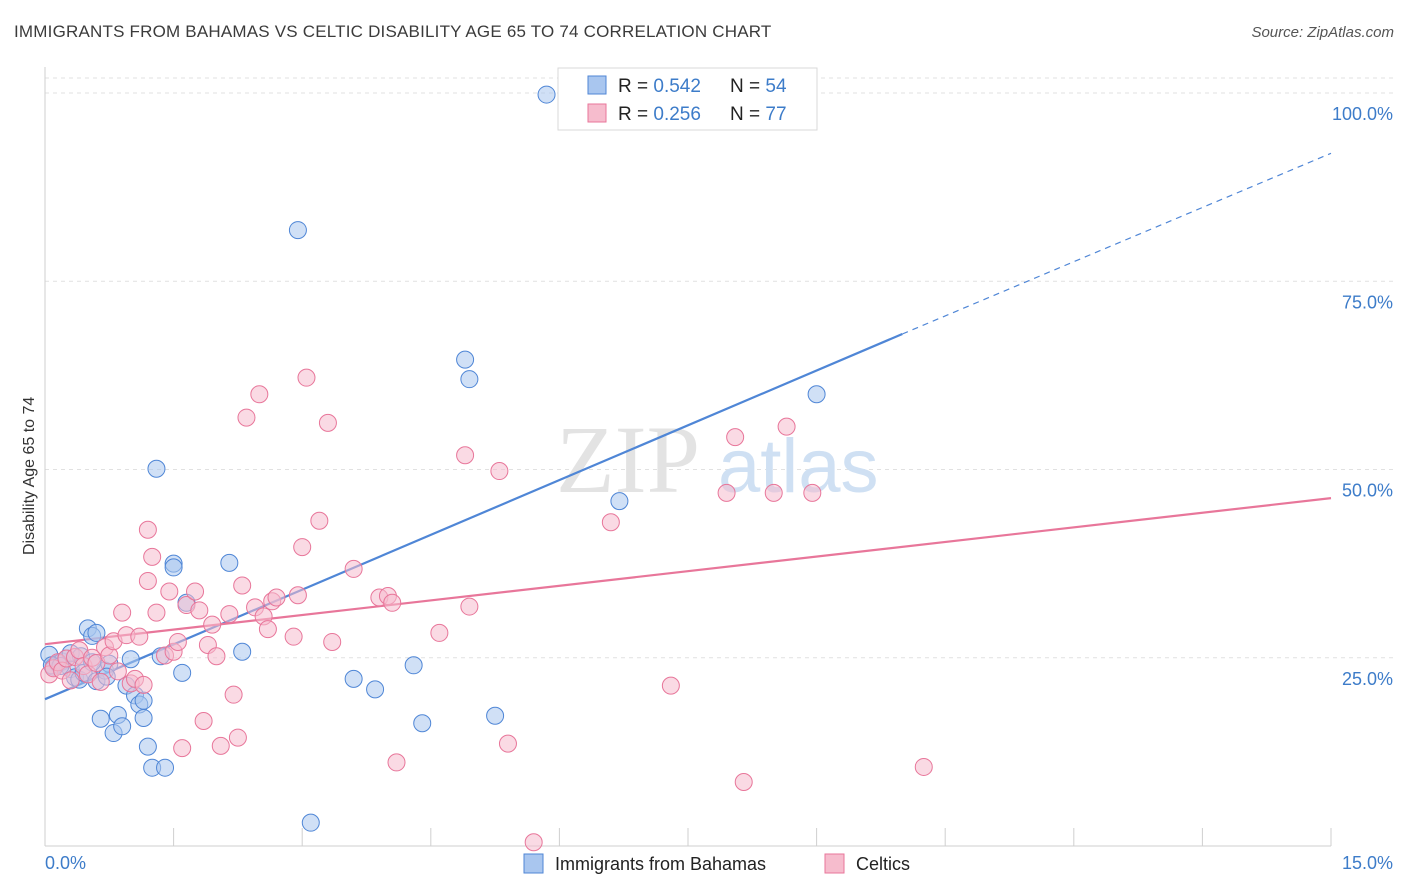  Describe the element at coordinates (798, 466) in the screenshot. I see `watermark-atlas: atlas` at that location.